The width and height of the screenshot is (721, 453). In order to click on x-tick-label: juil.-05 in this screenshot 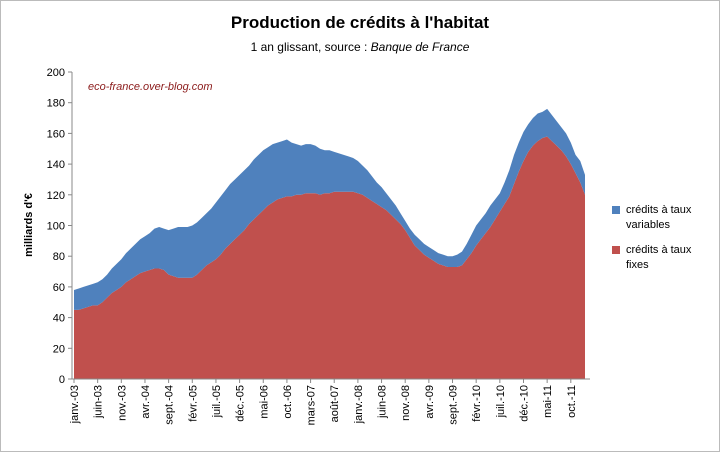, I will do `click(217, 401)`.